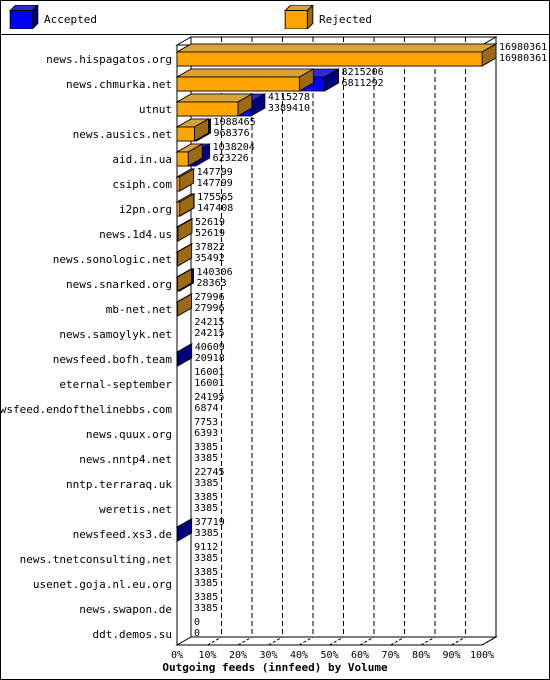 Image resolution: width=550 pixels, height=680 pixels. Describe the element at coordinates (363, 83) in the screenshot. I see `rejected-value-label: 6811292` at that location.